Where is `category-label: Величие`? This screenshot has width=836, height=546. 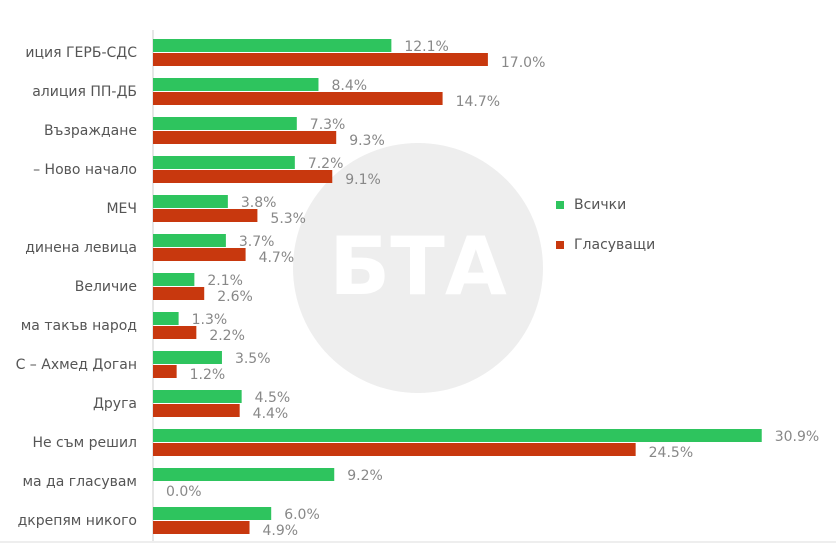
category-label: Величие is located at coordinates (106, 287).